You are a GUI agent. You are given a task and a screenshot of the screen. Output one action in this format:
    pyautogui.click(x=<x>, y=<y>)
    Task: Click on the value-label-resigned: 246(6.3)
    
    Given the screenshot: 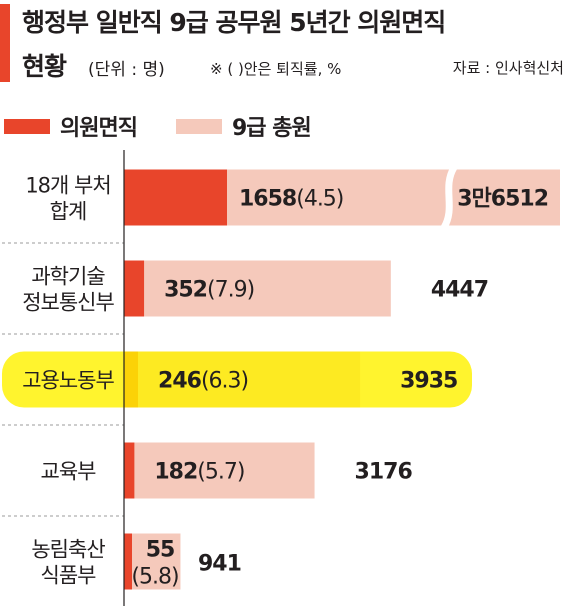 What is the action you would take?
    pyautogui.click(x=203, y=381)
    